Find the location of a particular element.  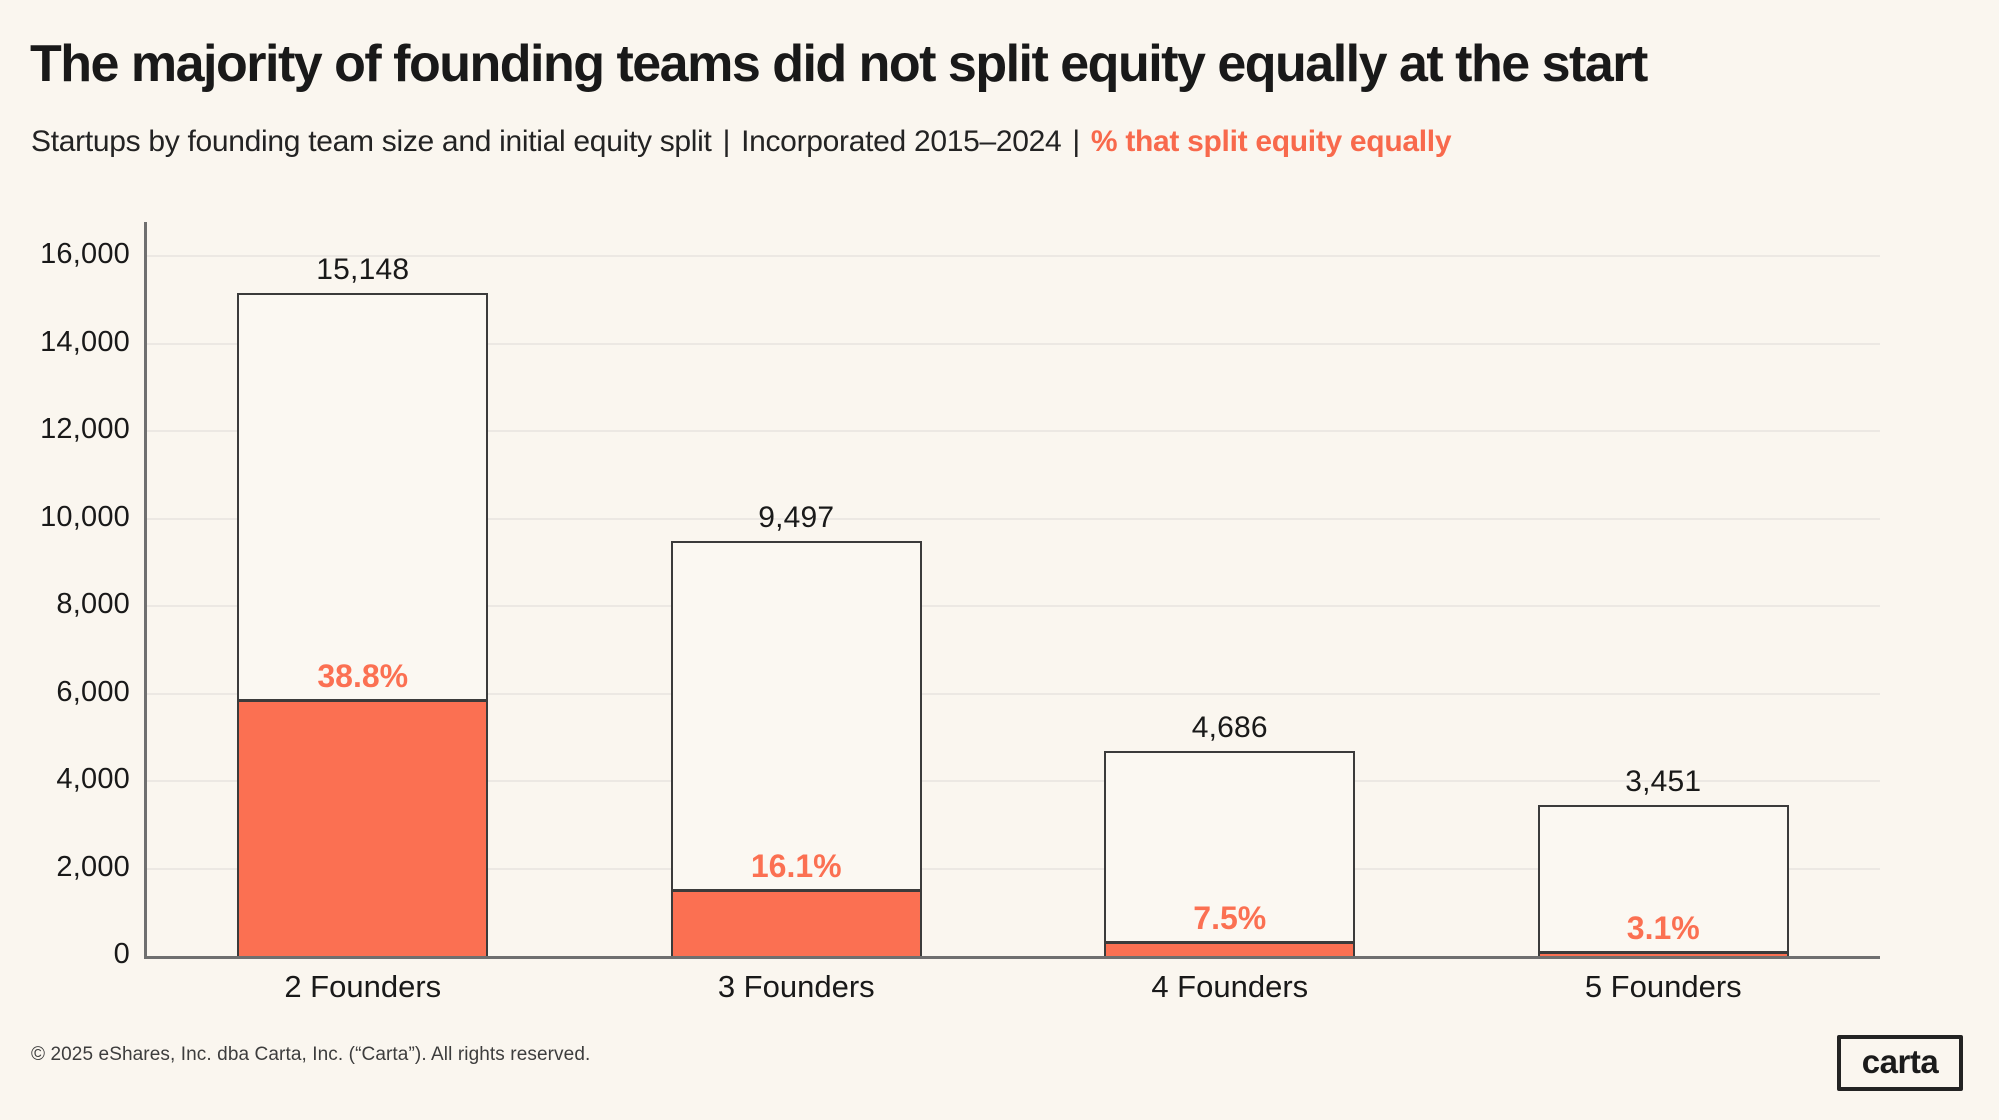

pct-label-4-founders: 7.5% is located at coordinates (1230, 917).